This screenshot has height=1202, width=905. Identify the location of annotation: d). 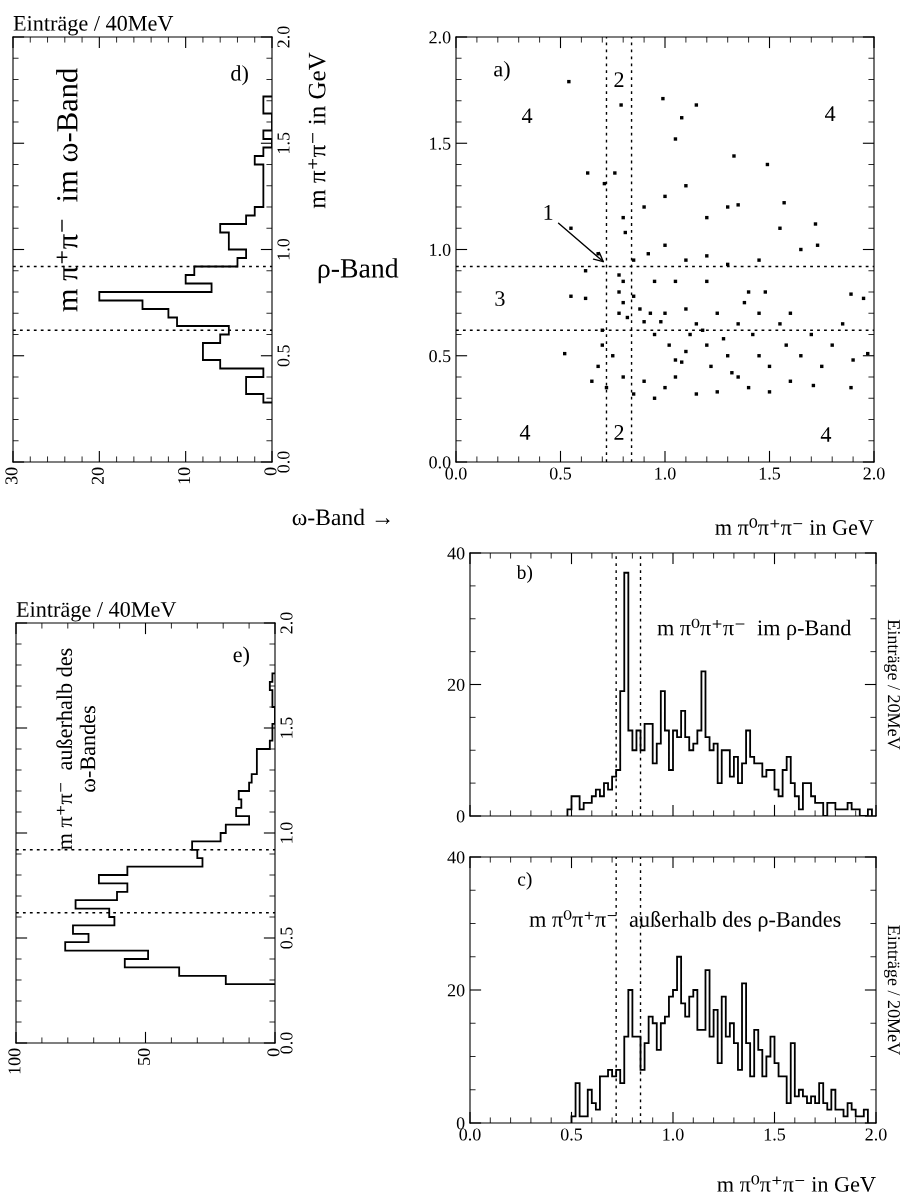
(239, 75).